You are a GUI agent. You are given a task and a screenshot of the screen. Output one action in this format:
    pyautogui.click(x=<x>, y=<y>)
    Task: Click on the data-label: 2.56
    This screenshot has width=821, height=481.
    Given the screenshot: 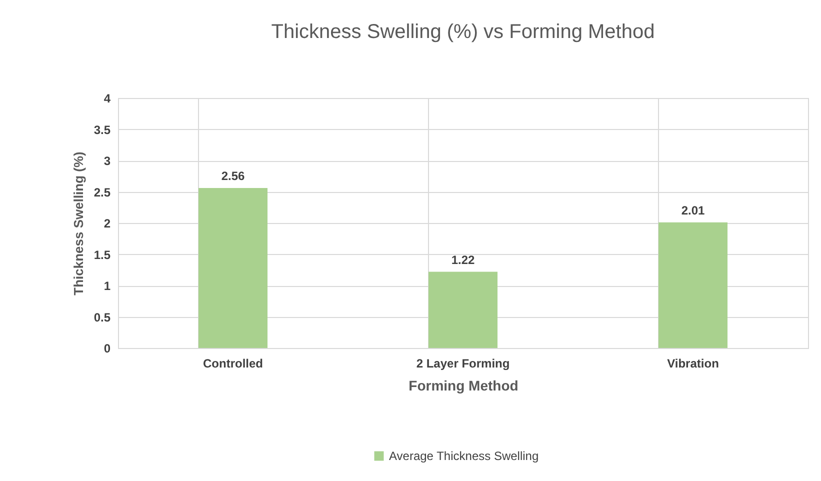 What is the action you would take?
    pyautogui.click(x=233, y=176)
    